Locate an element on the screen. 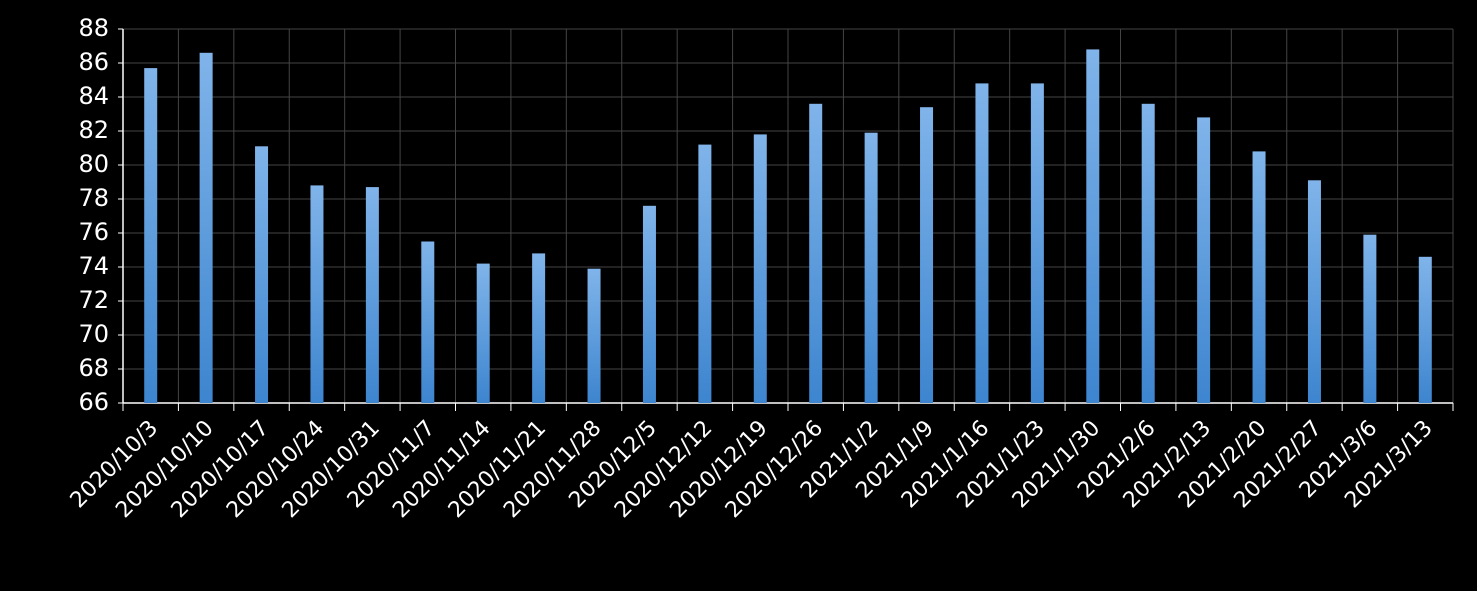 The height and width of the screenshot is (591, 1477). y-tick-label: 88 is located at coordinates (93, 28).